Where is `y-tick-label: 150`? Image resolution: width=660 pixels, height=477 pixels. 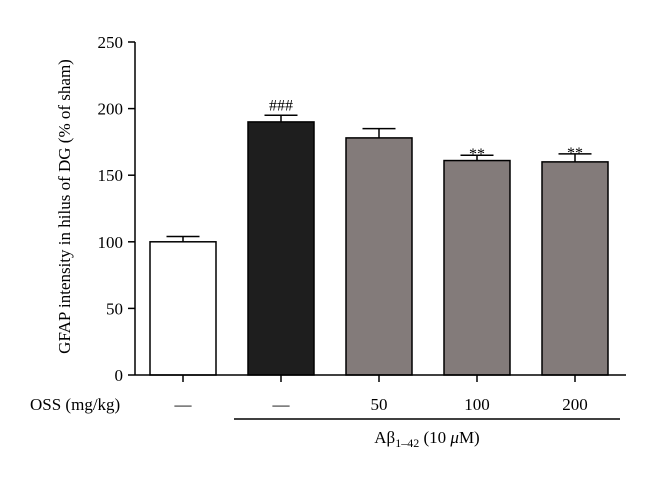
y-tick-label: 150 is located at coordinates (111, 175).